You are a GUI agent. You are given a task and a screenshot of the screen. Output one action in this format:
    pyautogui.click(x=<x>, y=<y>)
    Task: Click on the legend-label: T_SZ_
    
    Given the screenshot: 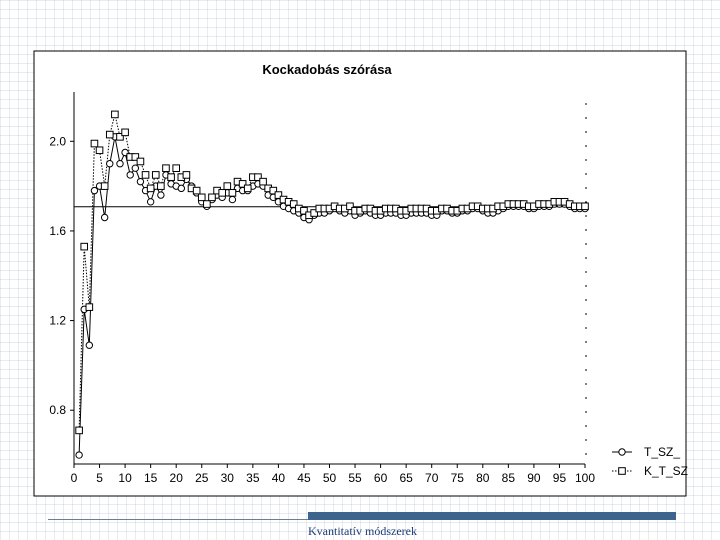 What is the action you would take?
    pyautogui.click(x=662, y=452)
    